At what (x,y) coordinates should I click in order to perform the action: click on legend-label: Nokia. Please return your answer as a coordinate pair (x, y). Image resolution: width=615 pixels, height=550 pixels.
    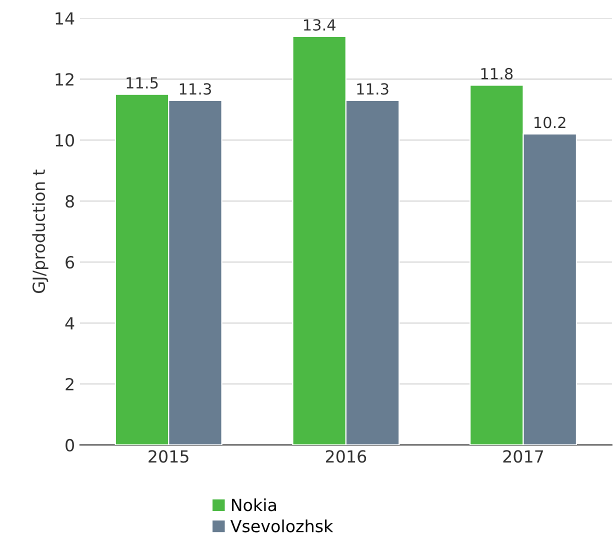
    Looking at the image, I should click on (254, 505).